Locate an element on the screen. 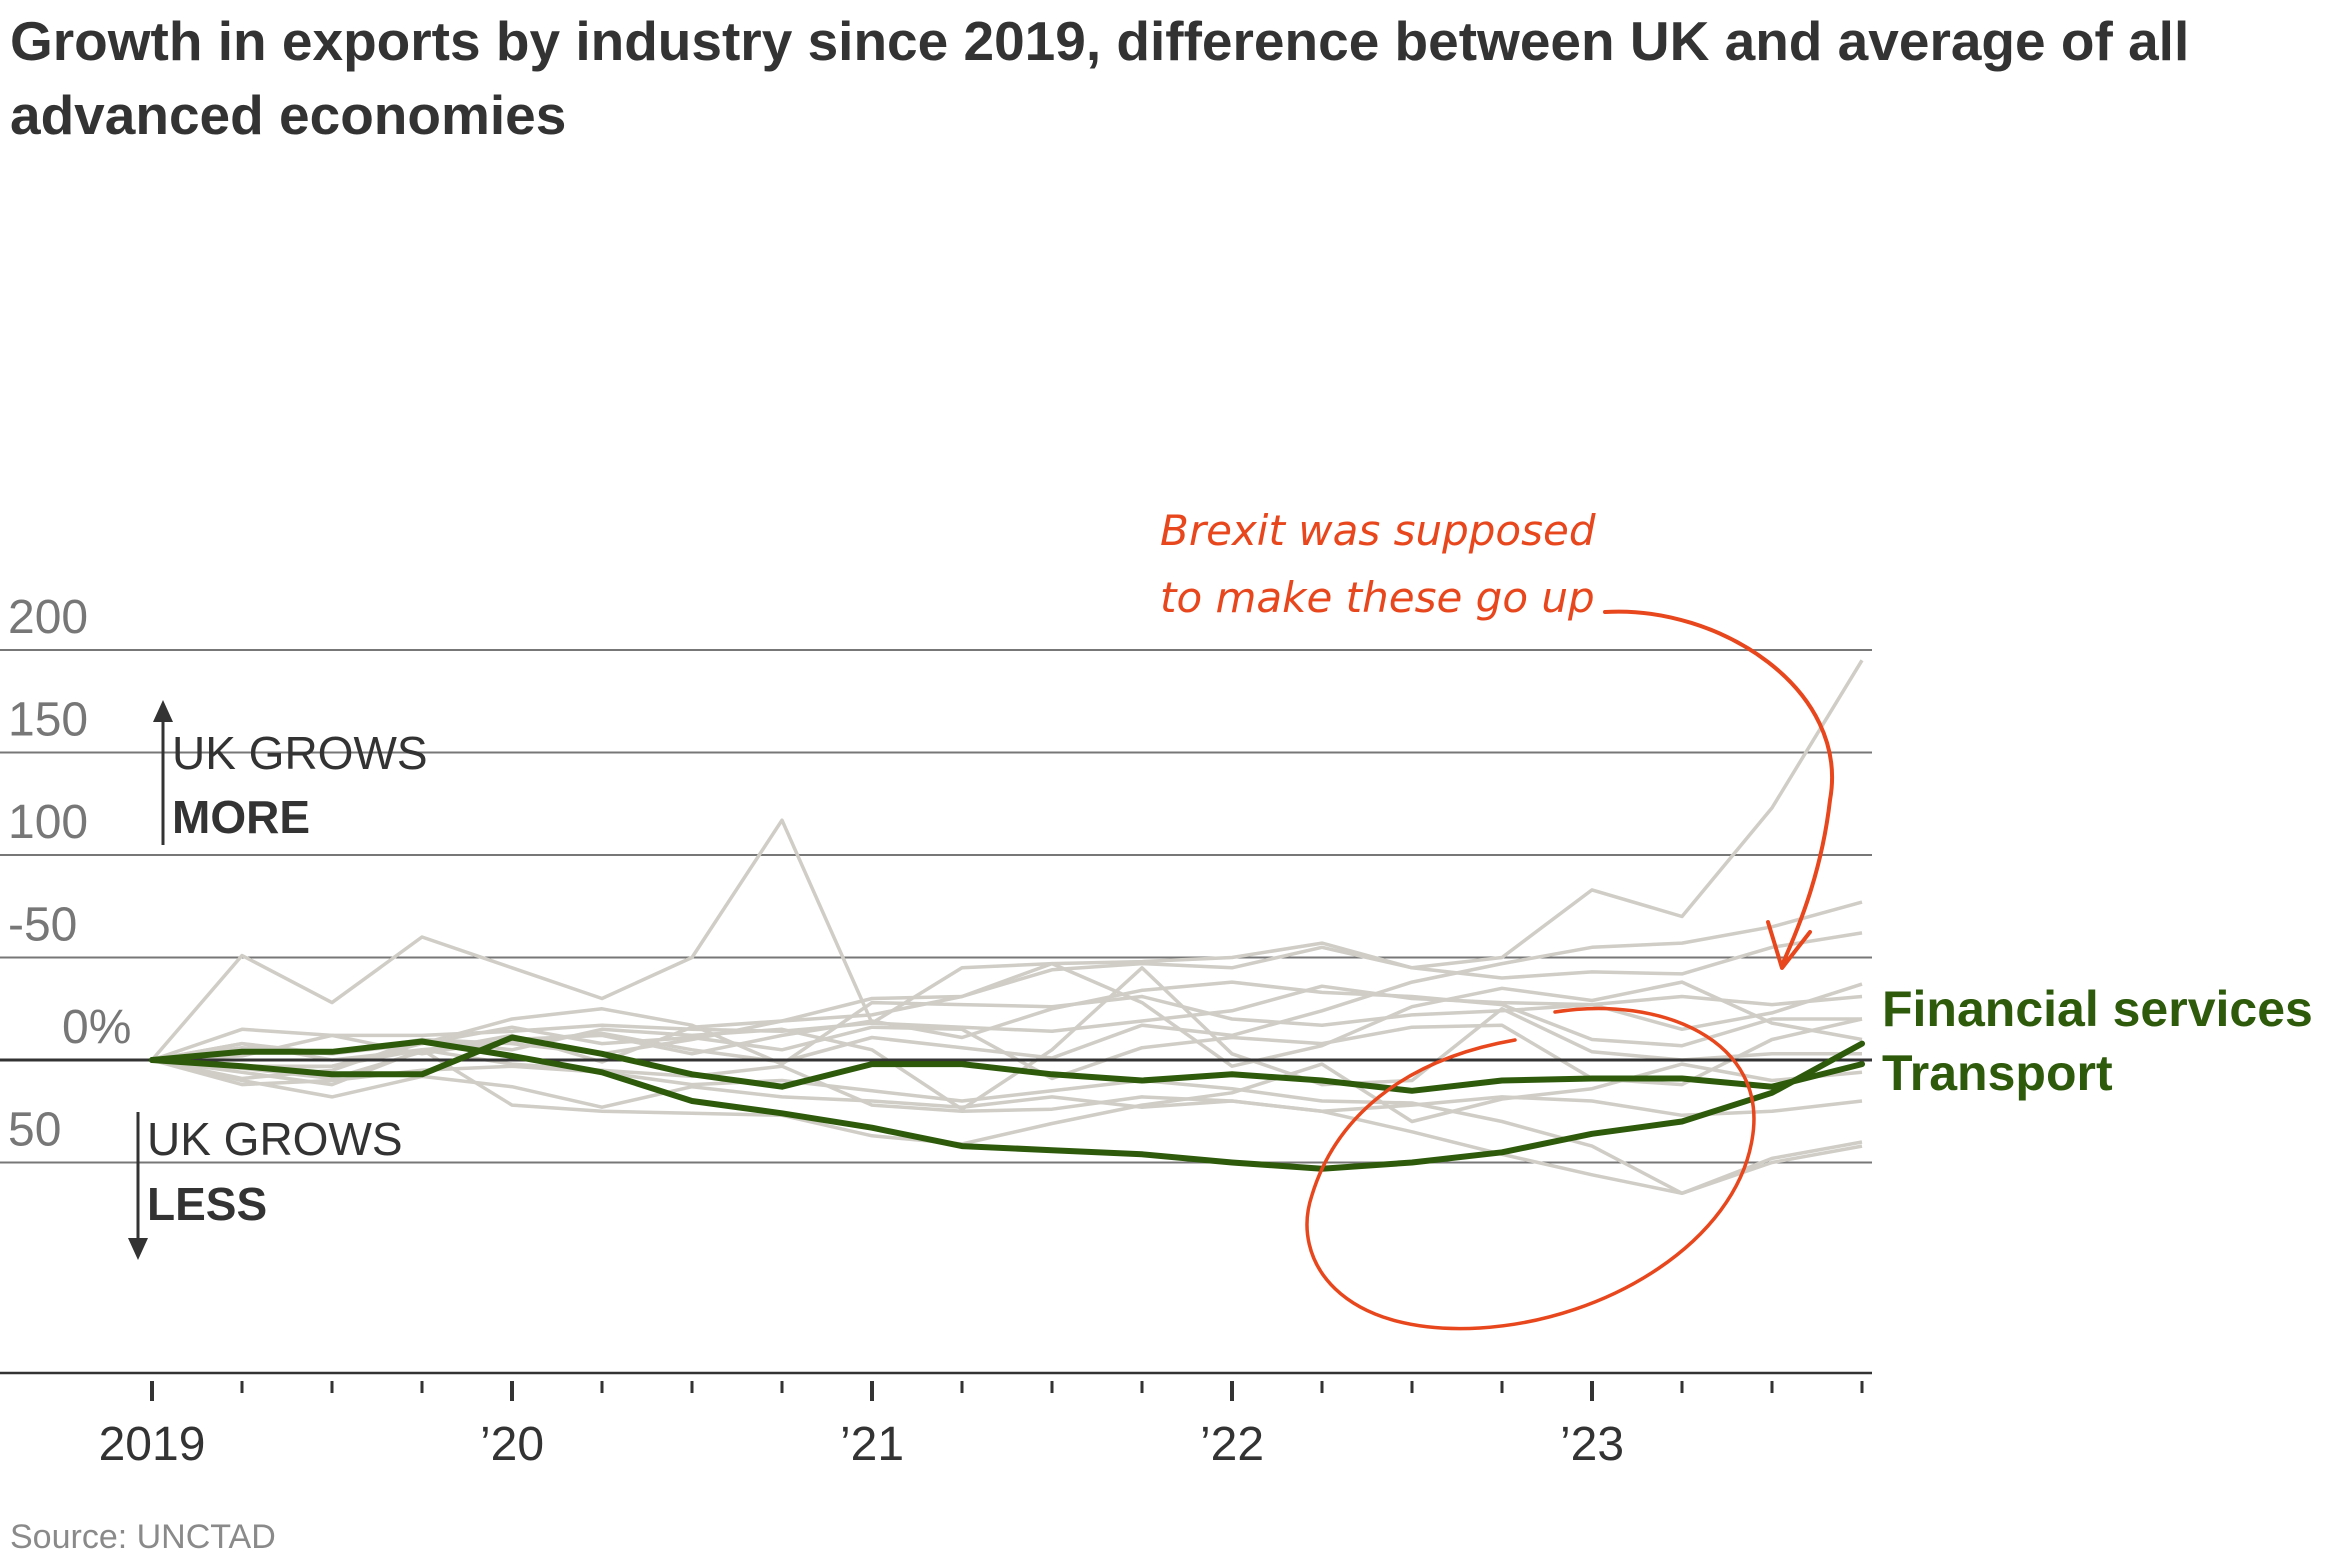 The image size is (2350, 1567). annotation-arrow-icon is located at coordinates (1718, 788).